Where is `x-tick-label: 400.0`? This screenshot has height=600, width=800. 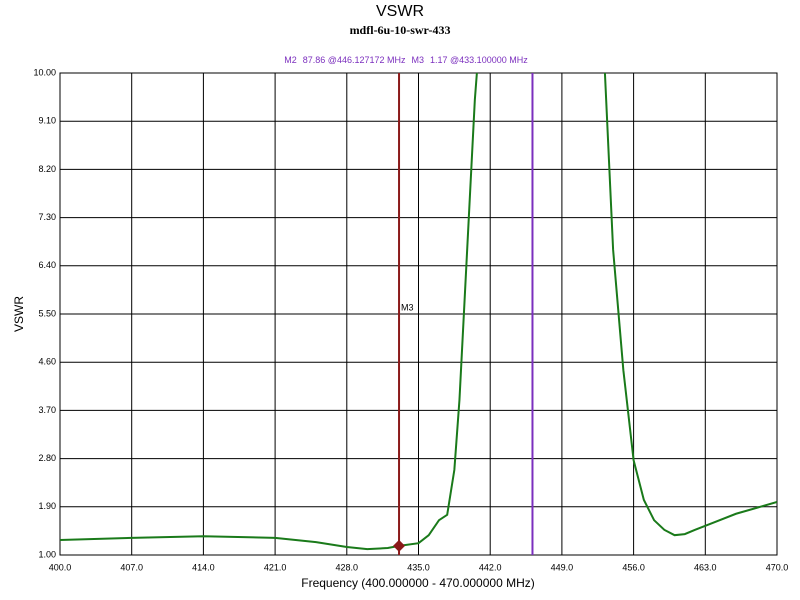
x-tick-label: 400.0 is located at coordinates (60, 567).